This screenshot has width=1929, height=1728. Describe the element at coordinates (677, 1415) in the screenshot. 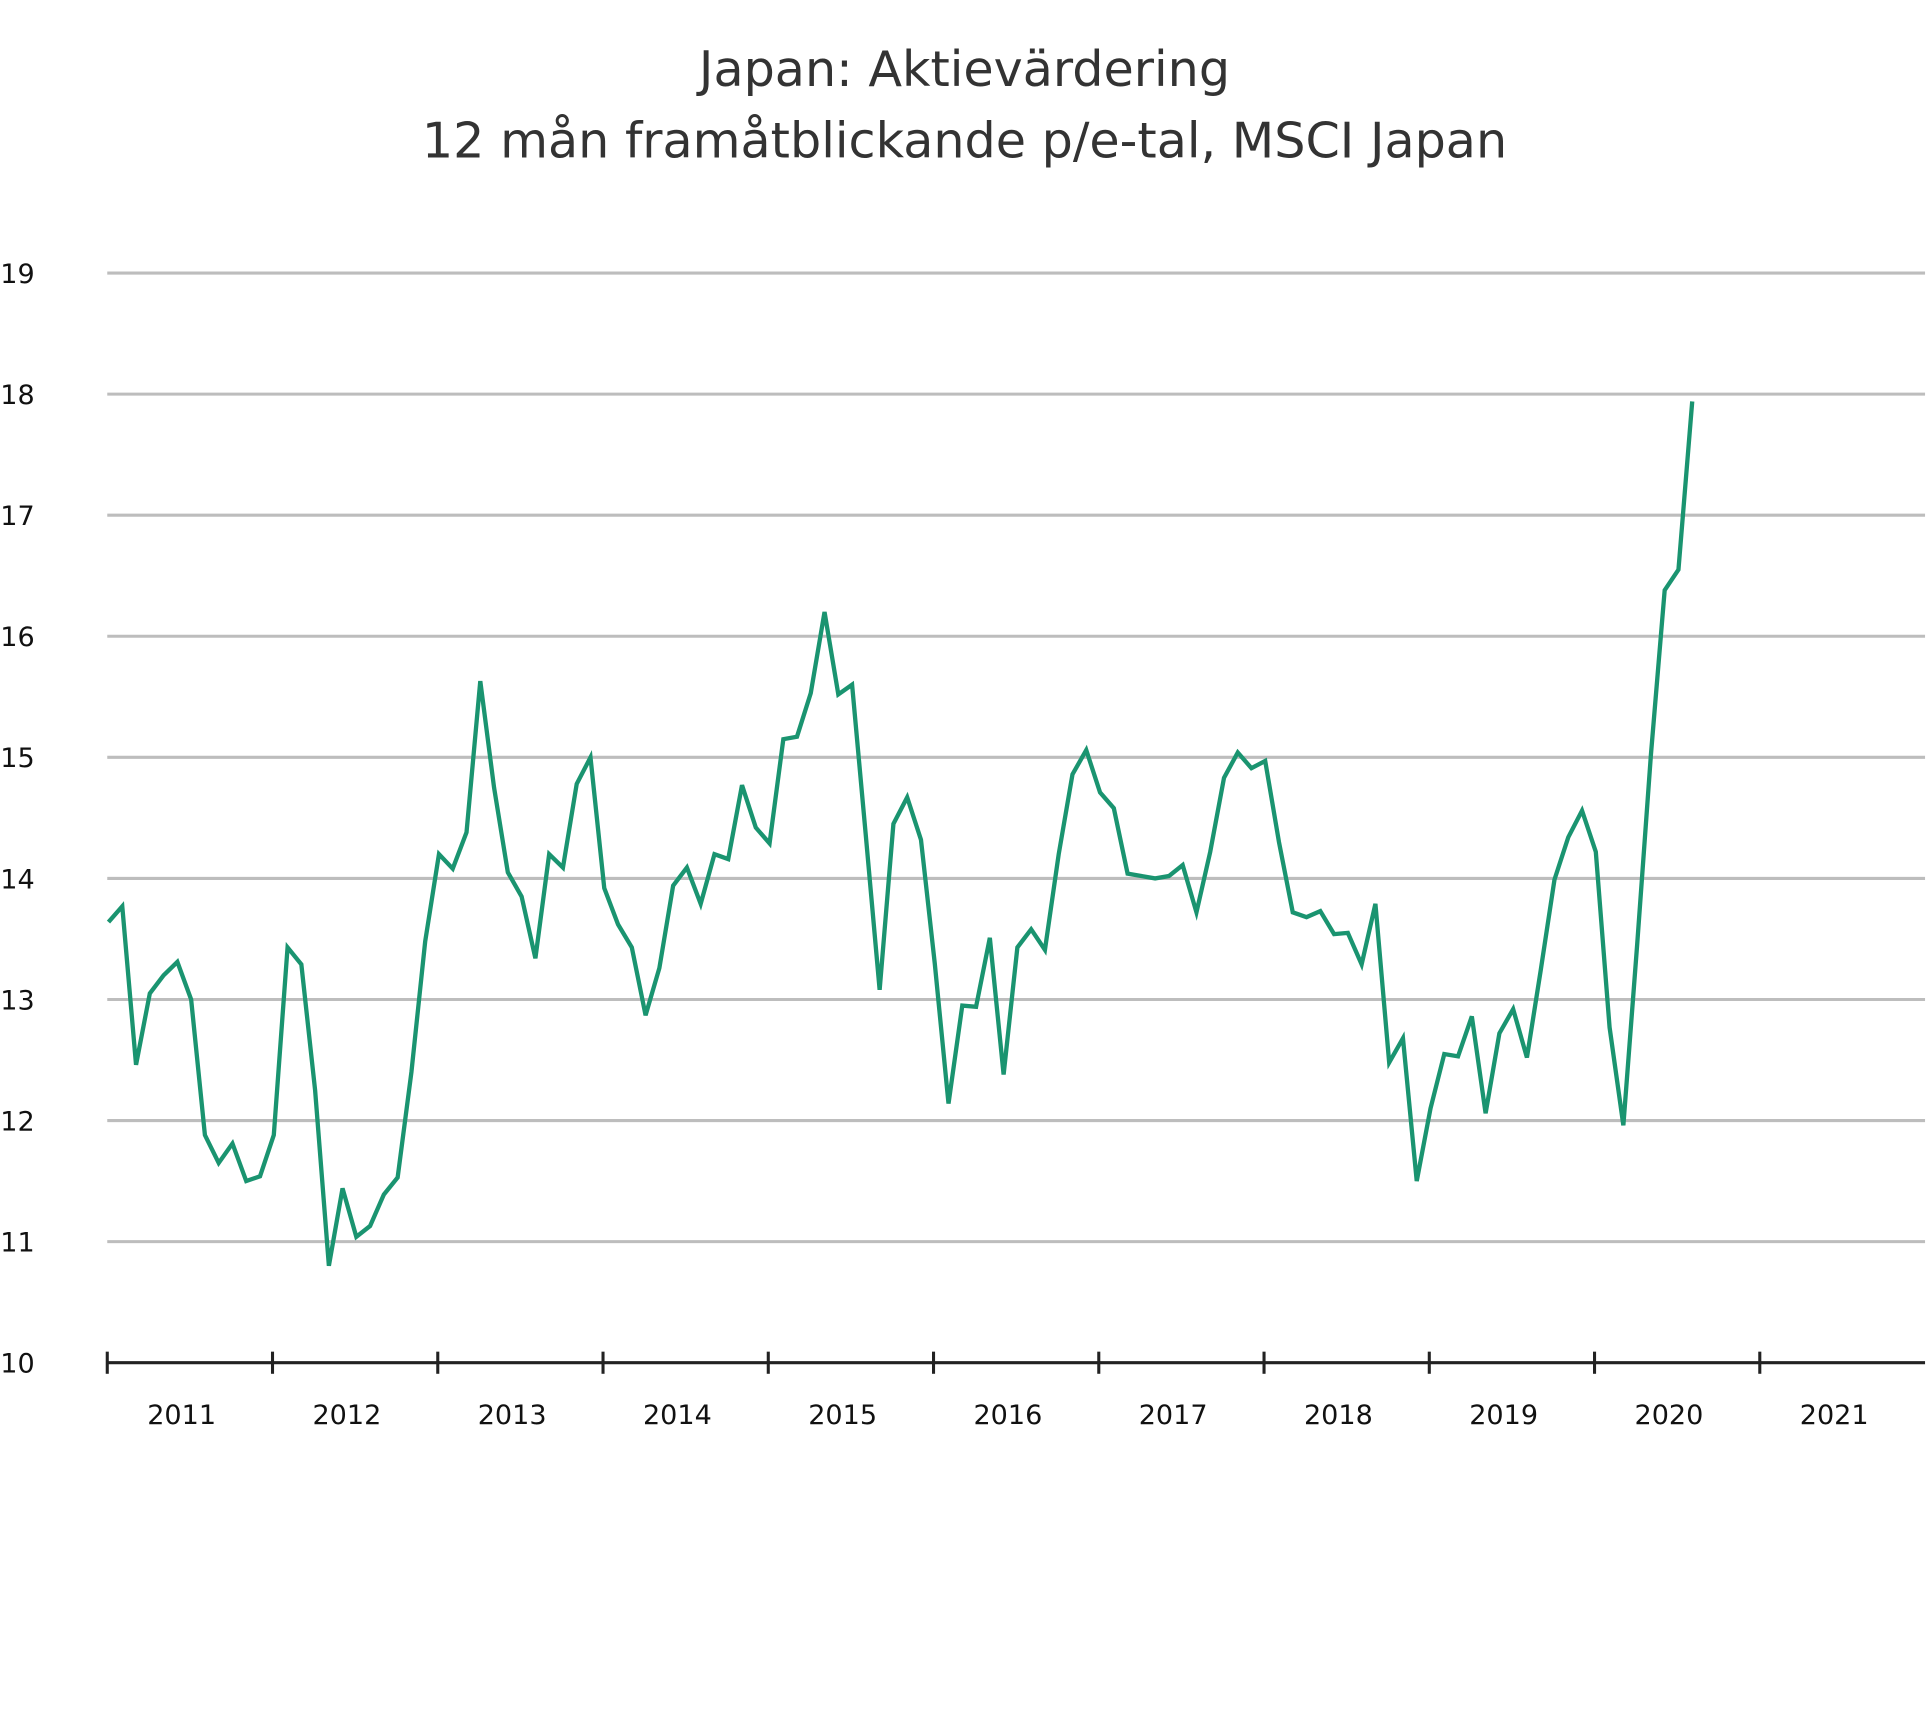

I see `x-tick-label: 2014` at that location.